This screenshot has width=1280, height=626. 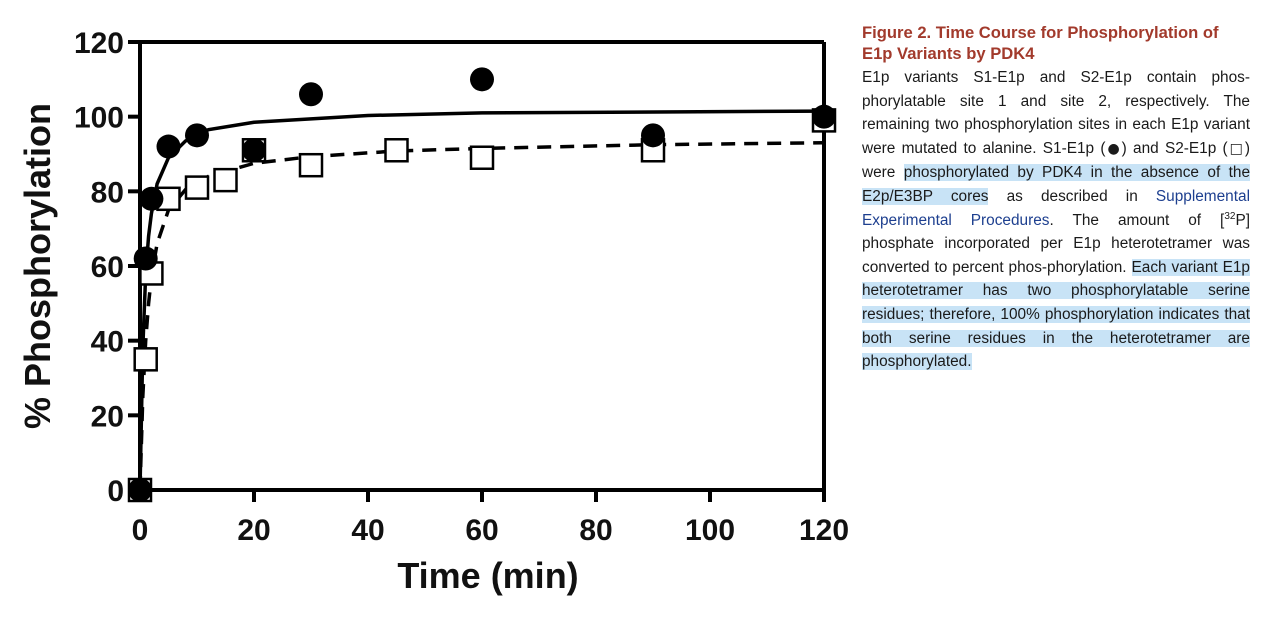 I want to click on x-tick-label: 40, so click(x=367, y=530).